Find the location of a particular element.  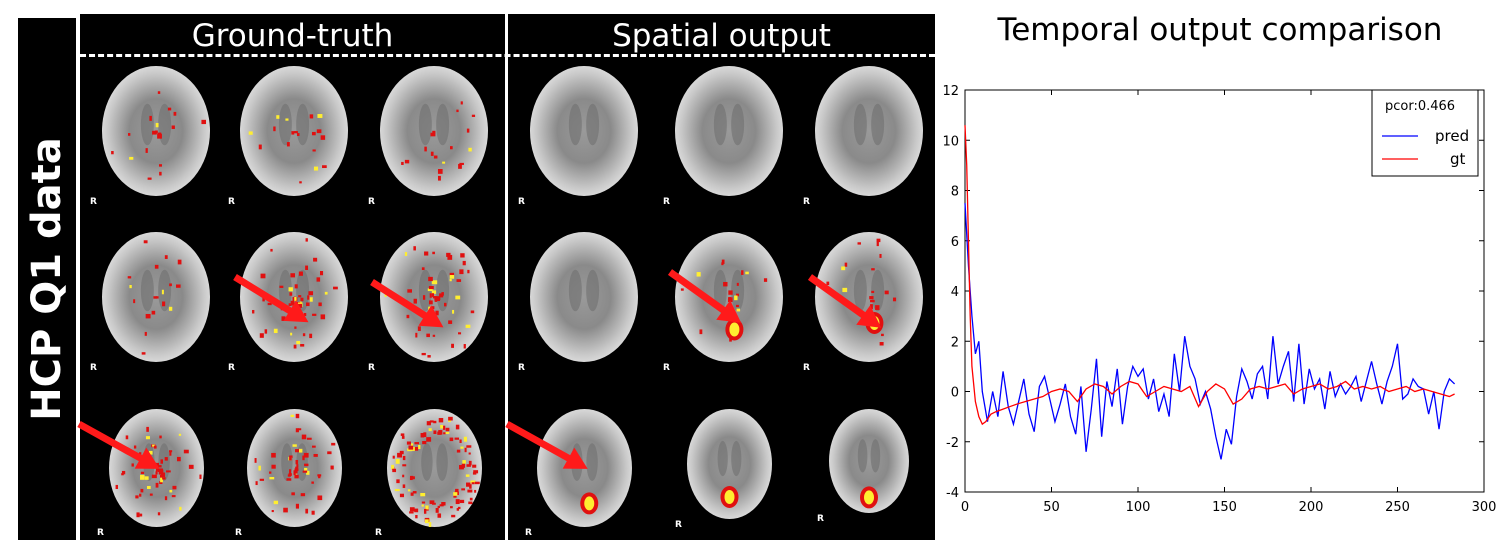

group-divider is located at coordinates (506, 277).